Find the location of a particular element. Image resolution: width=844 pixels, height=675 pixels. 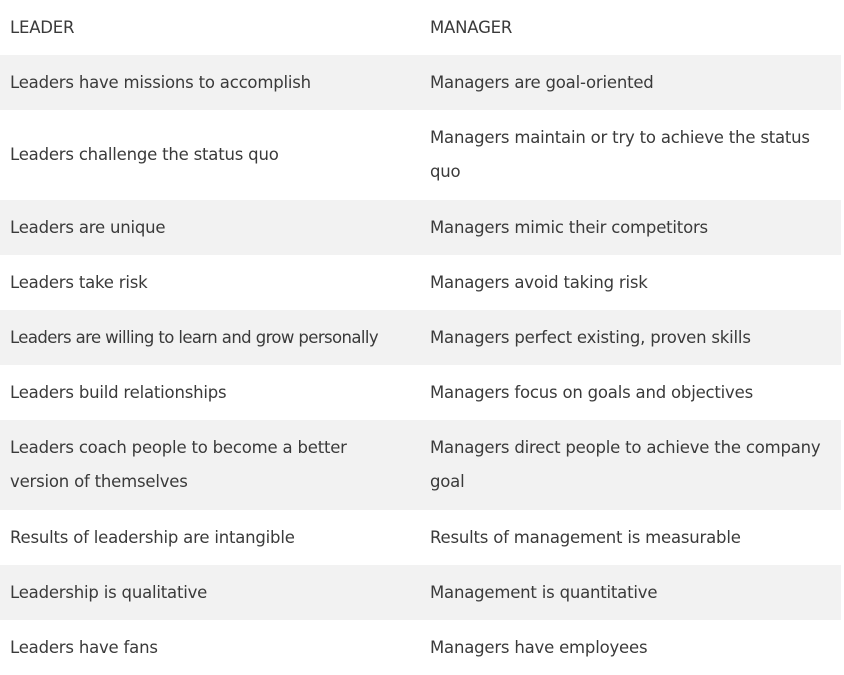

leader-cell: Leaders are unique is located at coordinates (88, 227).